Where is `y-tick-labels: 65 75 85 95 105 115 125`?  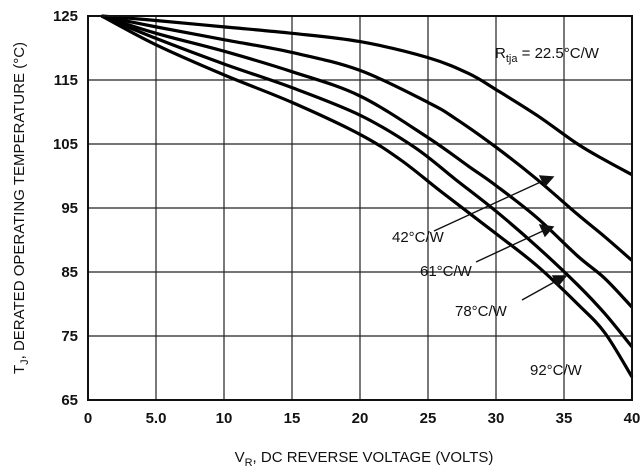 y-tick-labels: 65 75 85 95 105 115 125 is located at coordinates (65, 208).